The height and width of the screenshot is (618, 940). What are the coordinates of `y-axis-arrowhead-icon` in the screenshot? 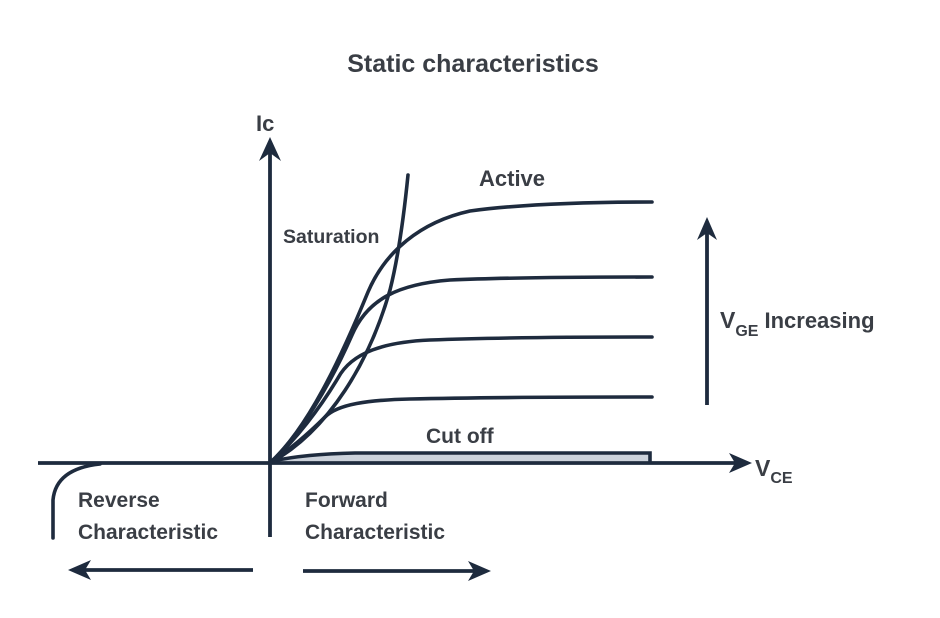 It's located at (270, 149).